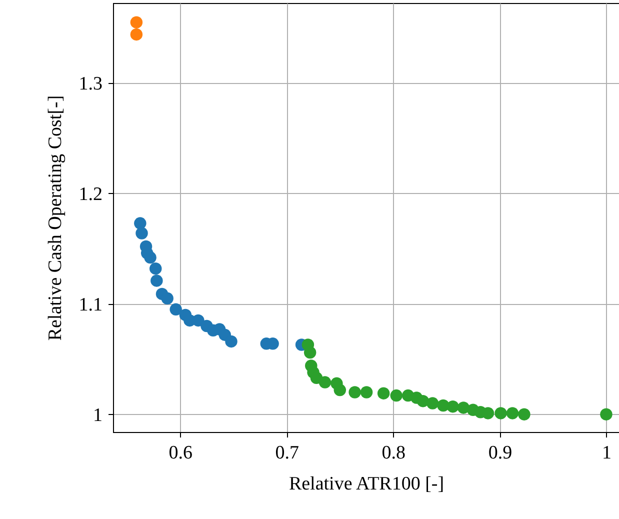  What do you see at coordinates (90, 305) in the screenshot?
I see `y-tick-label: 1.1` at bounding box center [90, 305].